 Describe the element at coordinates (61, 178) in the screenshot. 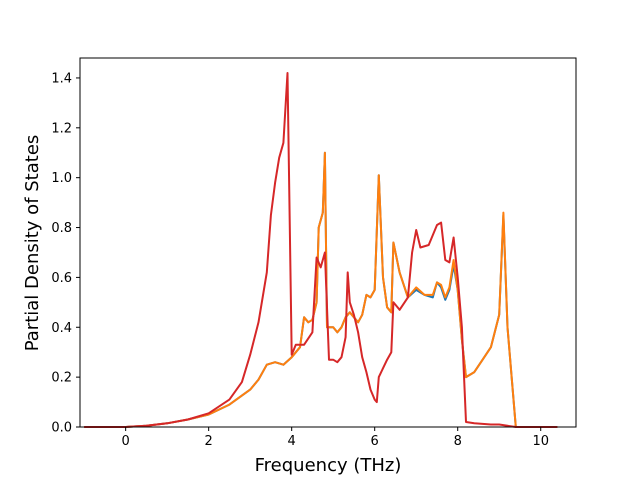

I see `y-tick-label: 1.0` at that location.